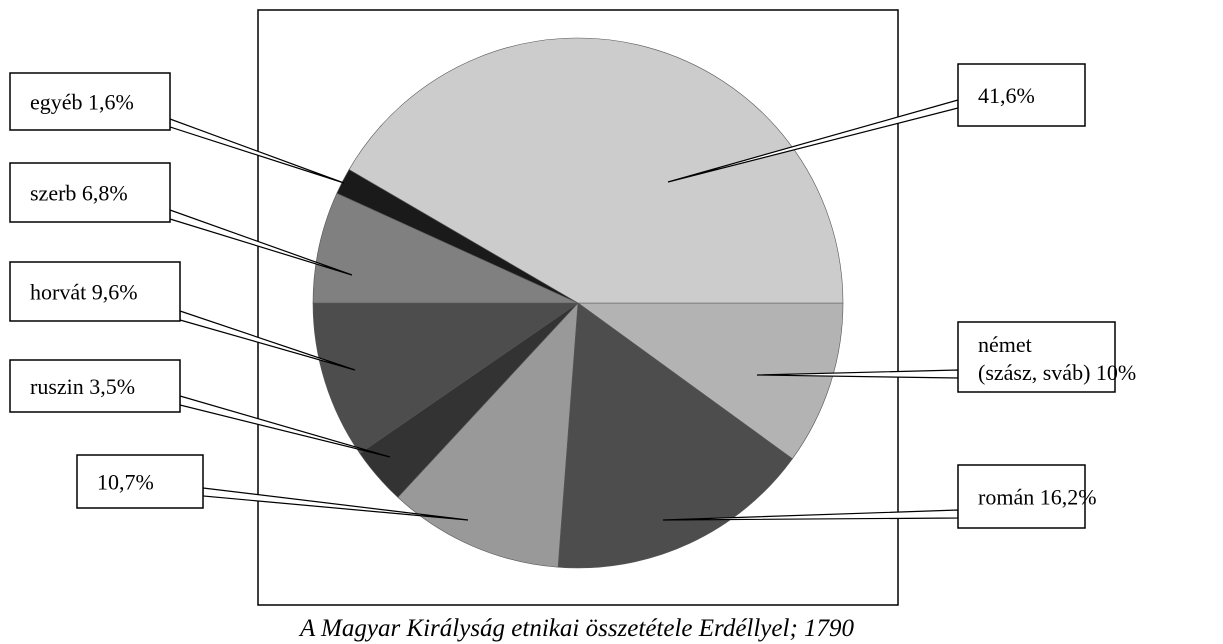 This screenshot has width=1223, height=644. I want to click on data-label: német (szász, sváb) 10%, so click(1057, 358).